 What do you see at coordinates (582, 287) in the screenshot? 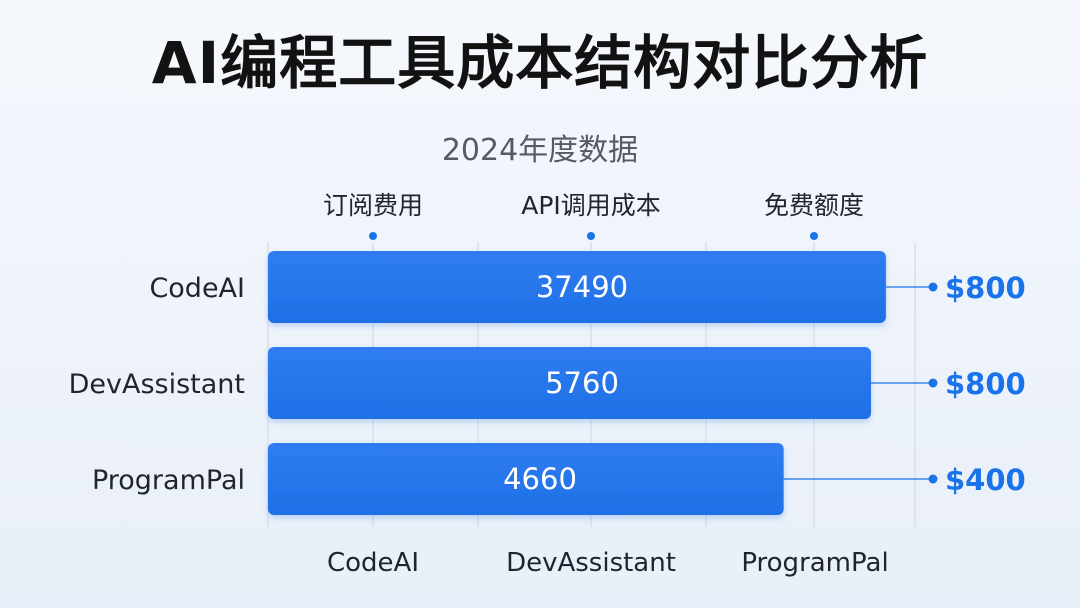
I see `bar-value-label: 37490` at bounding box center [582, 287].